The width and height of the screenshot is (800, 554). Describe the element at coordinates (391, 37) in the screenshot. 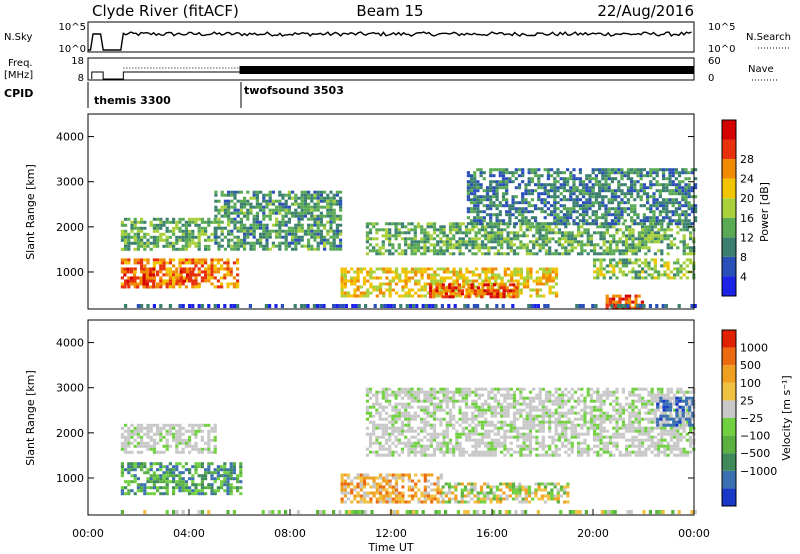

I see `nsky-panel-frame` at that location.